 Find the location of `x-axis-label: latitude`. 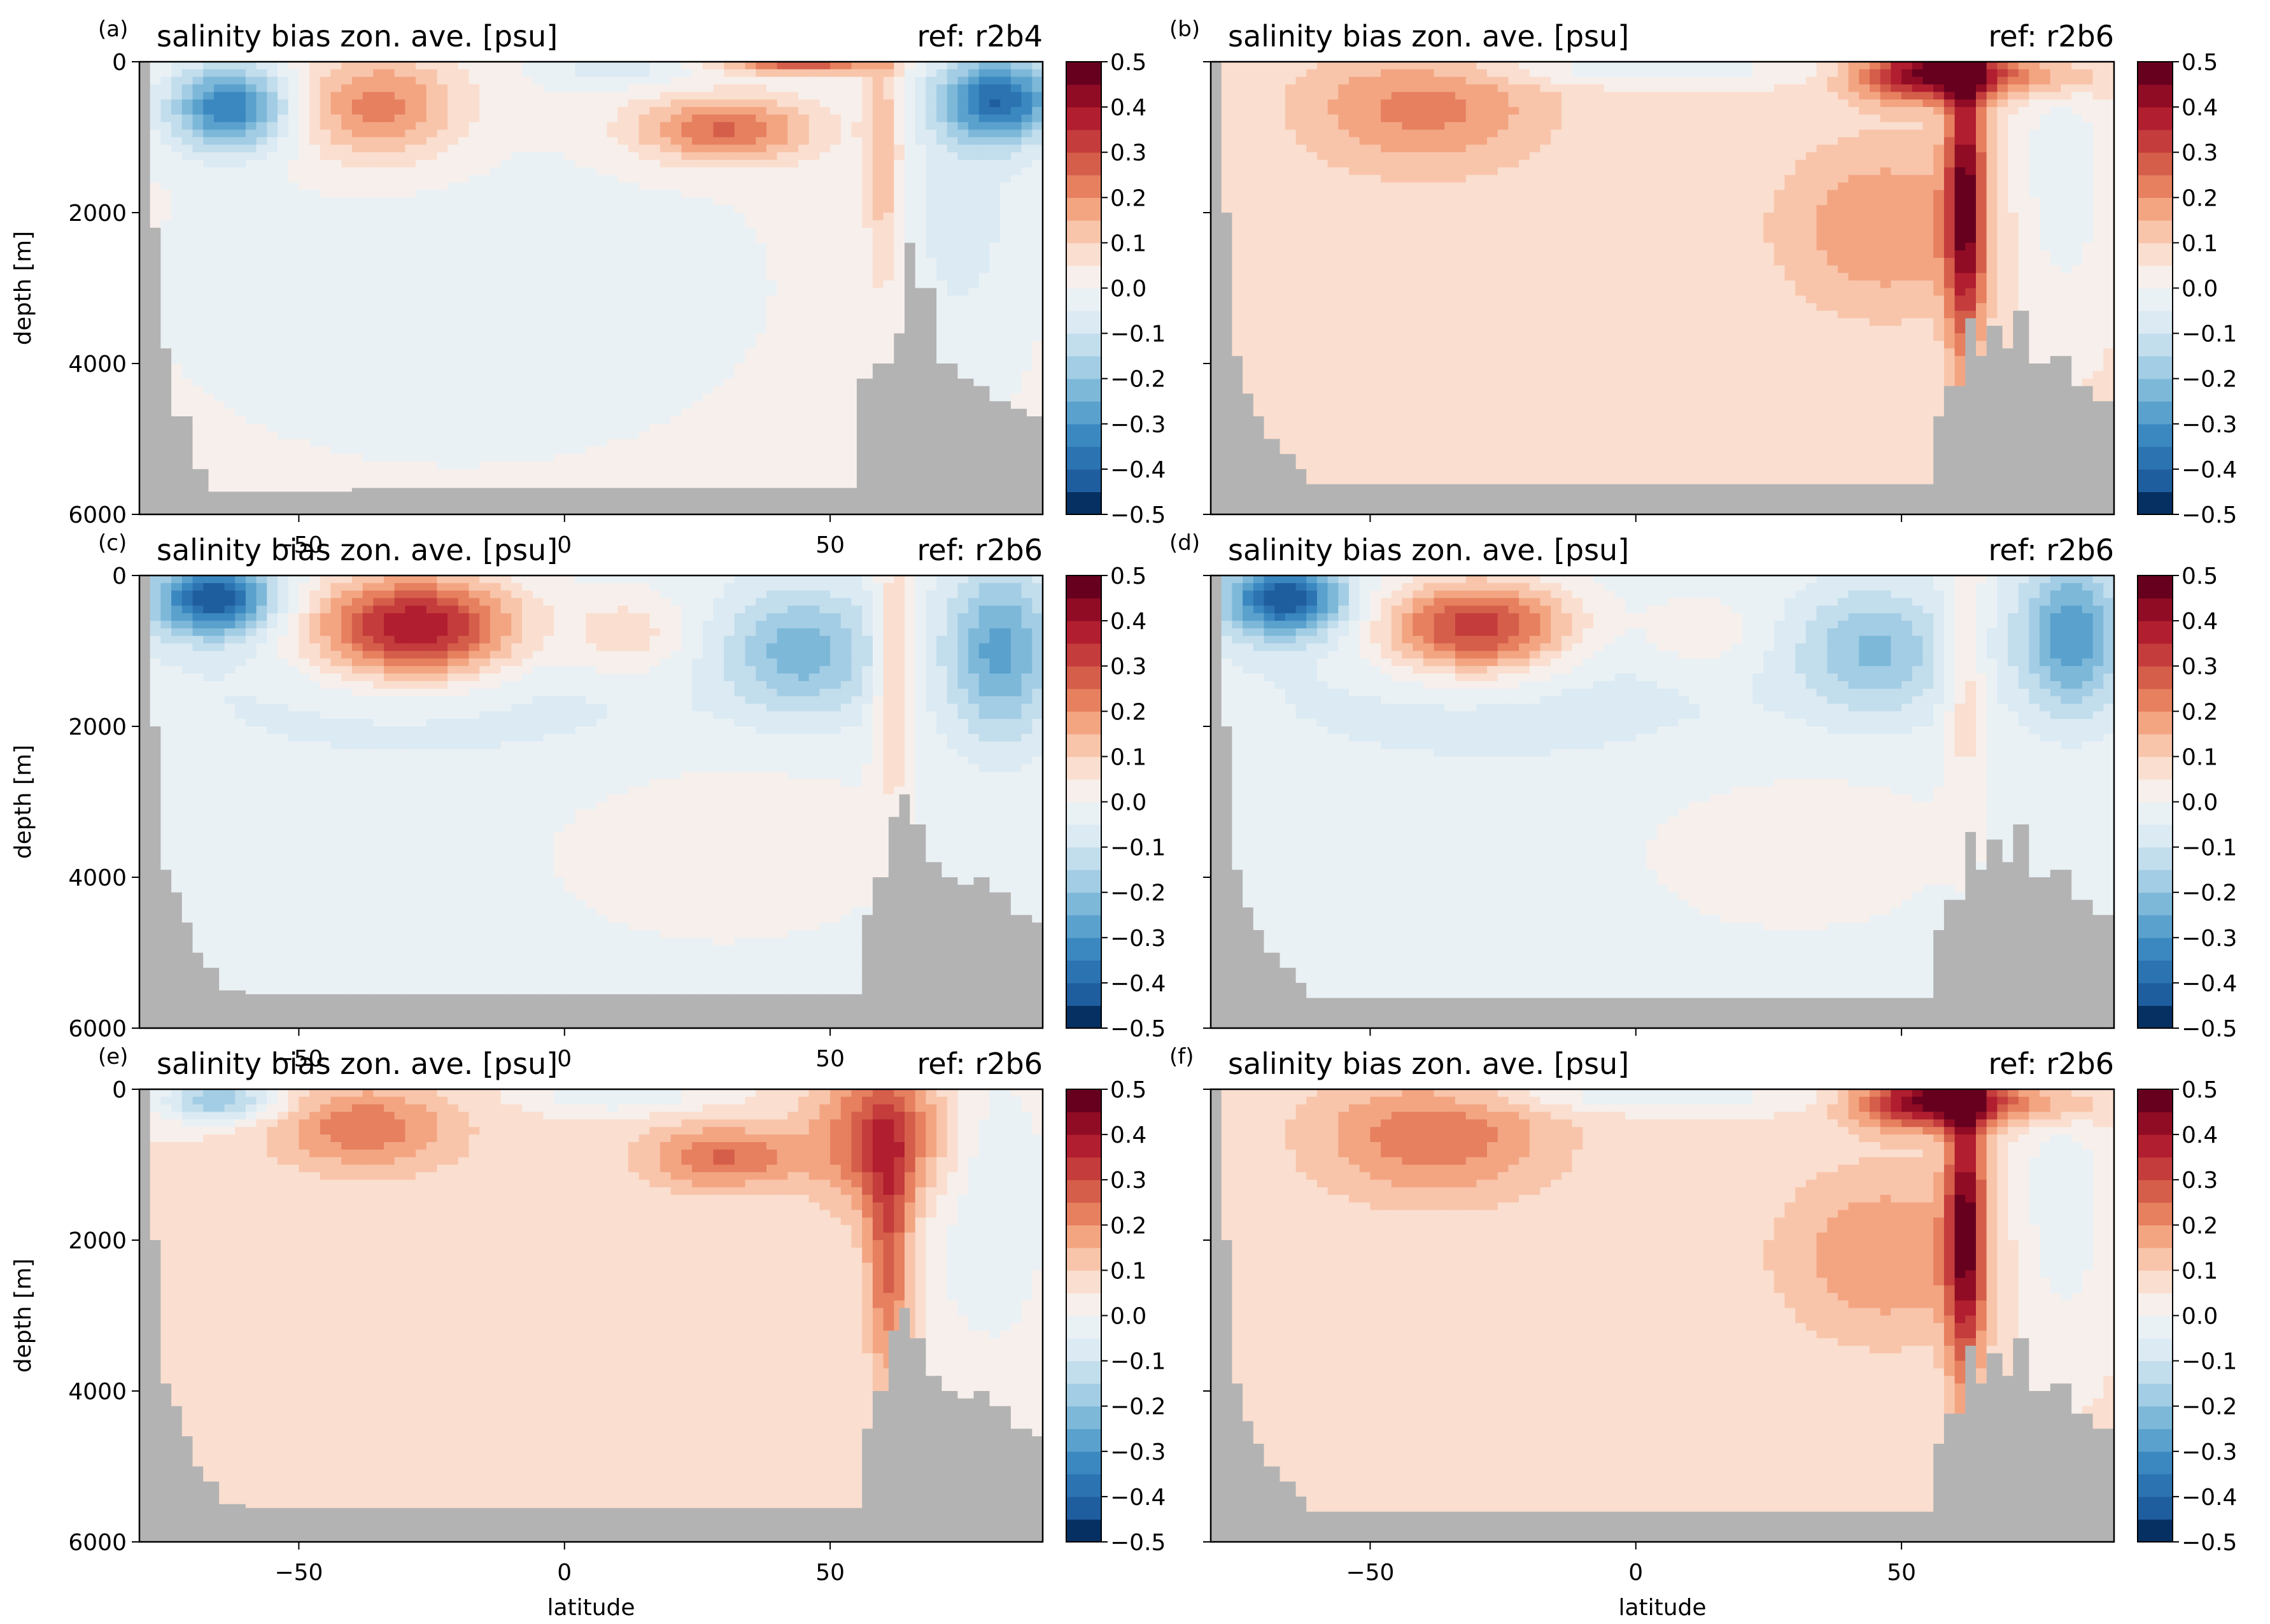

x-axis-label: latitude is located at coordinates (1662, 1608).